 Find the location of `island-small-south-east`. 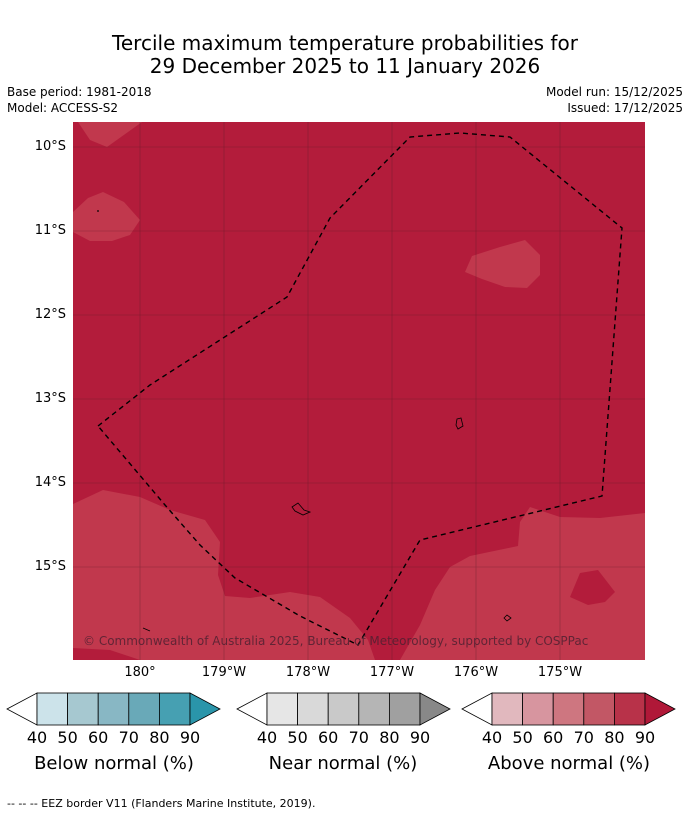

island-small-south-east is located at coordinates (507, 618).